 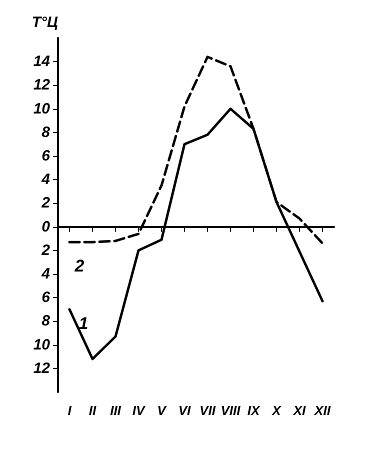 What do you see at coordinates (42, 61) in the screenshot?
I see `y-tick-label: 14` at bounding box center [42, 61].